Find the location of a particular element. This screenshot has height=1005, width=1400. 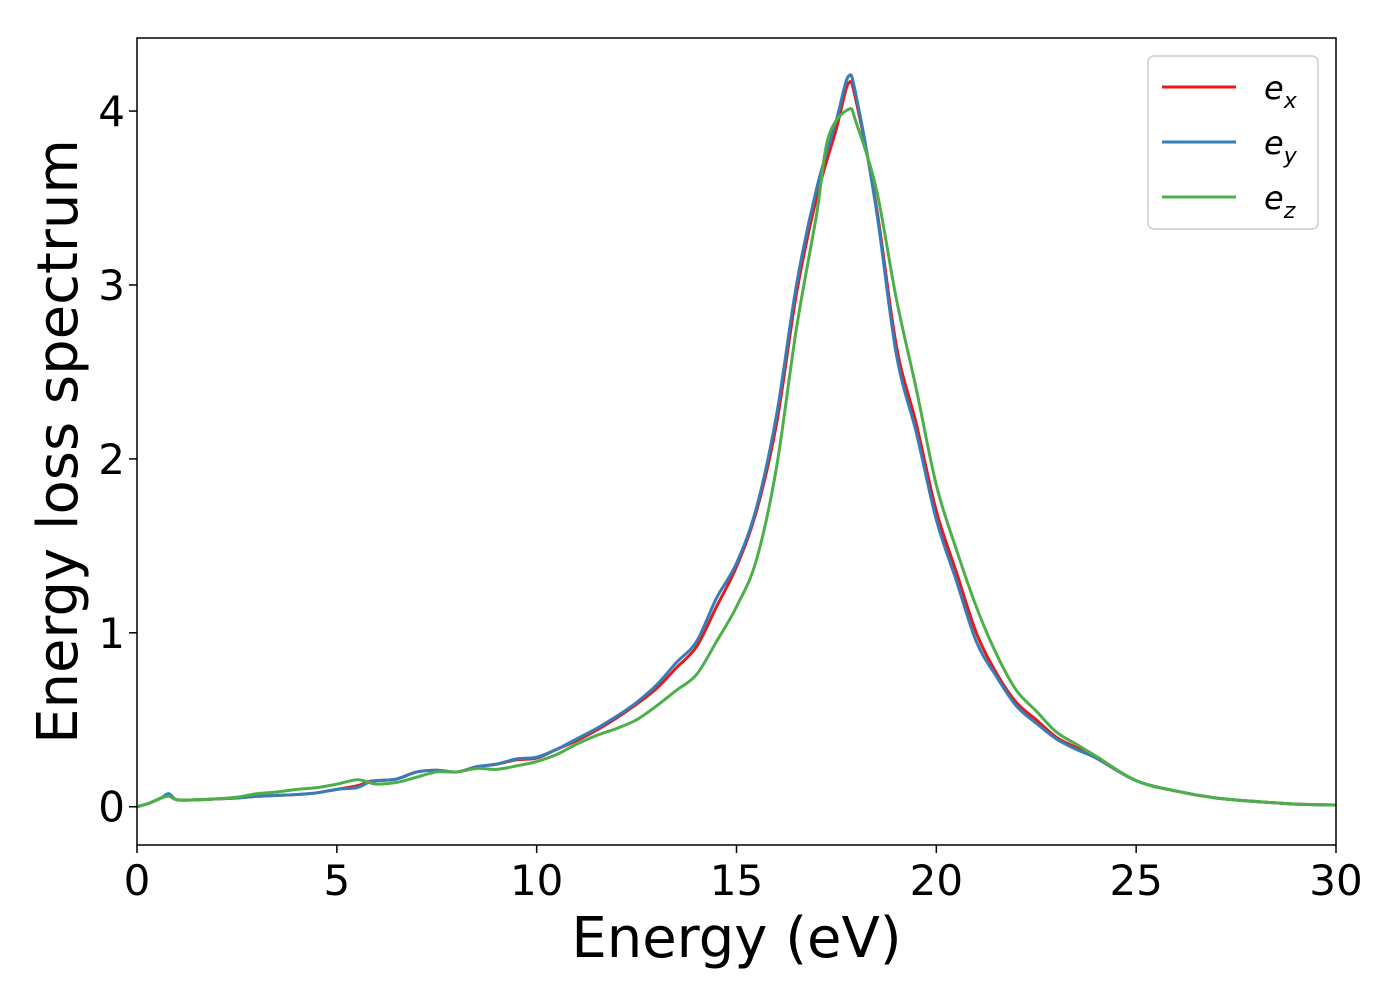

x-tick-label: 30 is located at coordinates (1335, 880).